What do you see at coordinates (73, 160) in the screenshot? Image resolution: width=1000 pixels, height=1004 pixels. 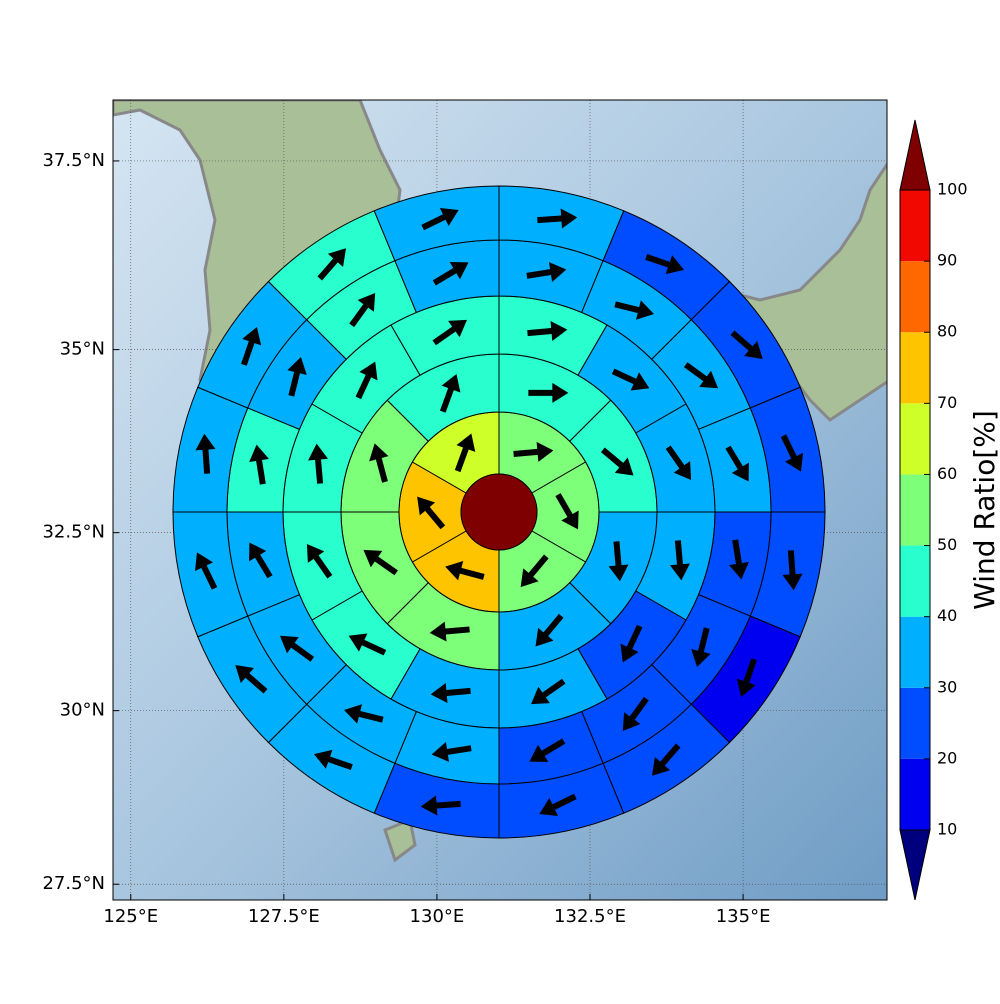 I see `y-tick-label: 37.5°N` at bounding box center [73, 160].